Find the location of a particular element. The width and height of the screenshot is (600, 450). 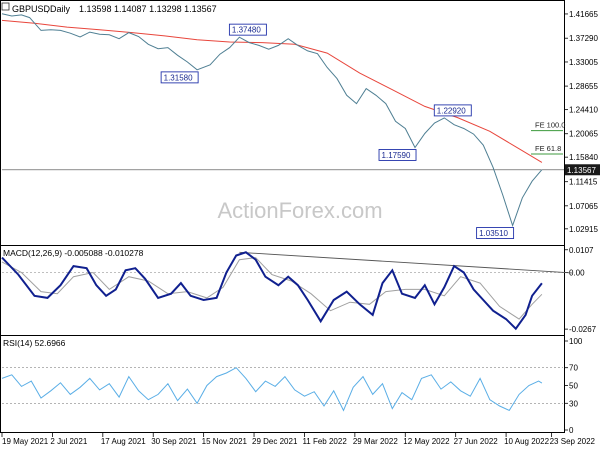

price-ytick-label: 1.28655 is located at coordinates (583, 86).